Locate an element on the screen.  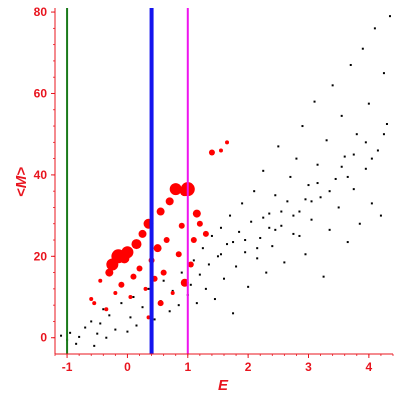
y-tick-label: 60 is located at coordinates (41, 93).